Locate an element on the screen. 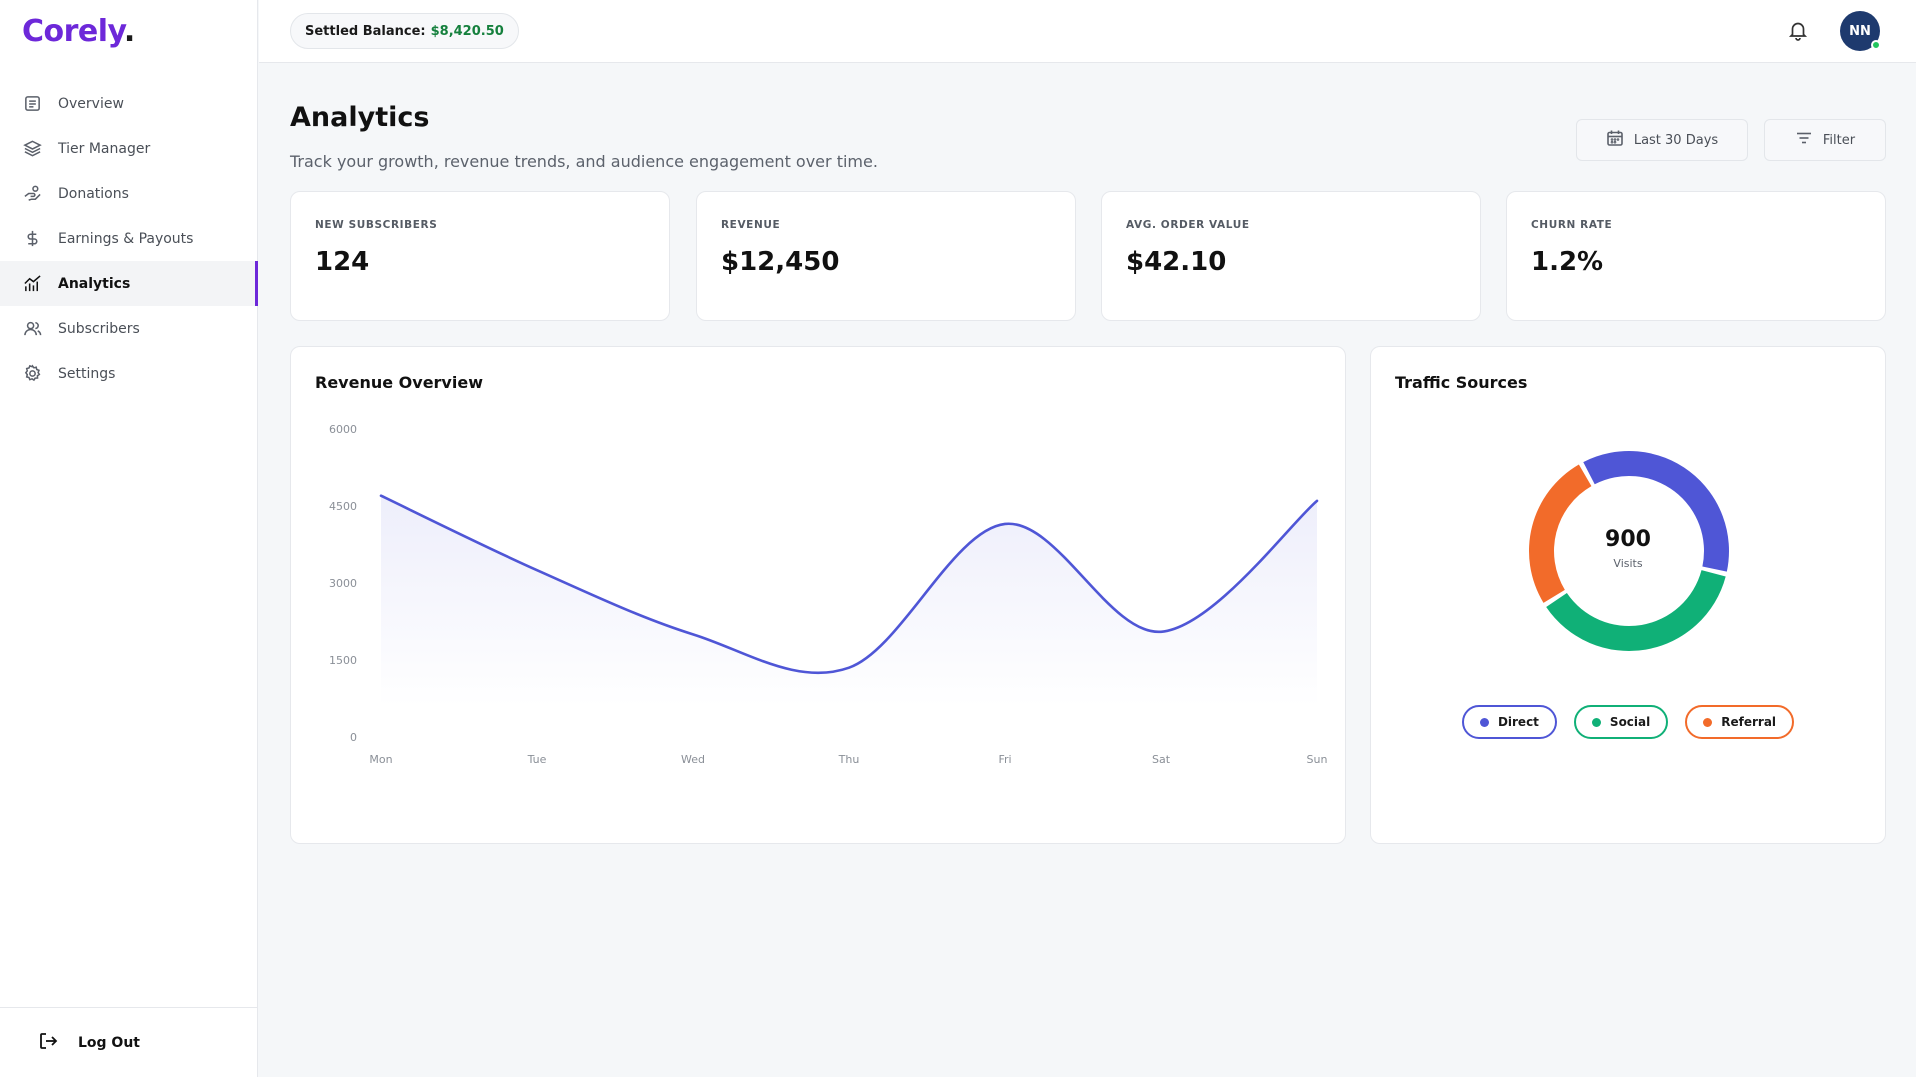 The image size is (1916, 1077). avatar: NN is located at coordinates (1860, 31).